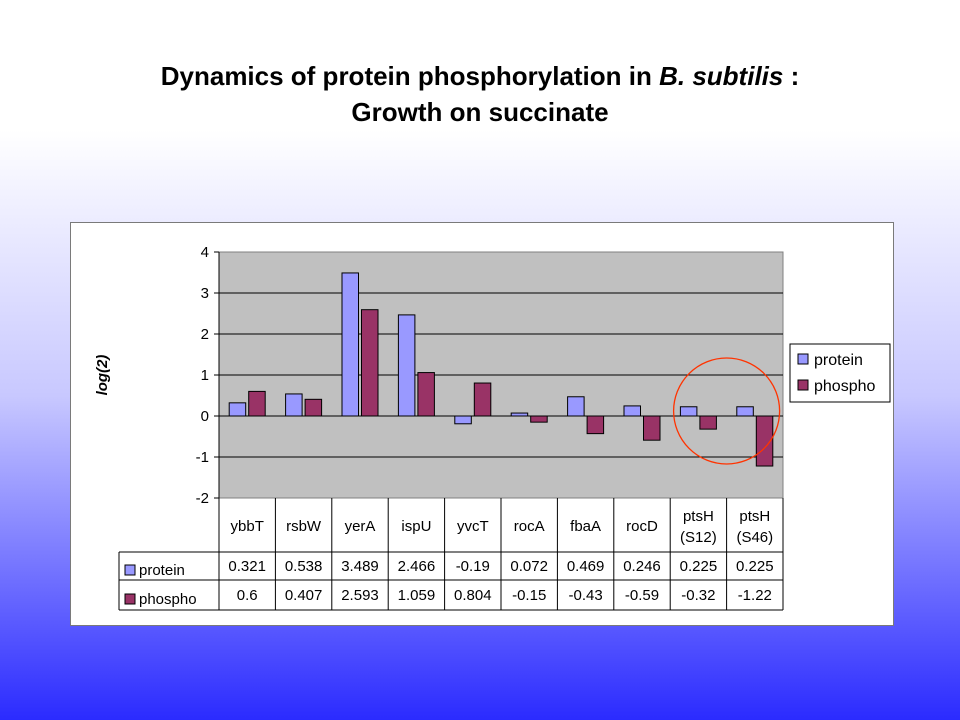  Describe the element at coordinates (473, 566) in the screenshot. I see `data-label-protein-4: -0.19` at that location.